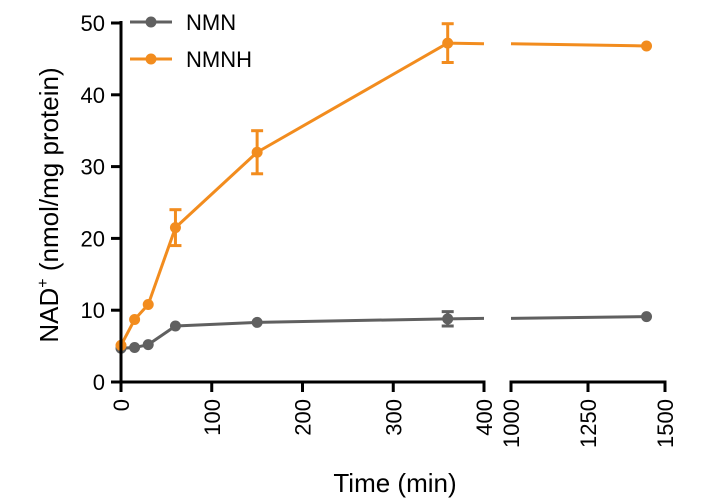 The image size is (716, 503). Describe the element at coordinates (93, 23) in the screenshot. I see `y-tick-label: 50` at that location.